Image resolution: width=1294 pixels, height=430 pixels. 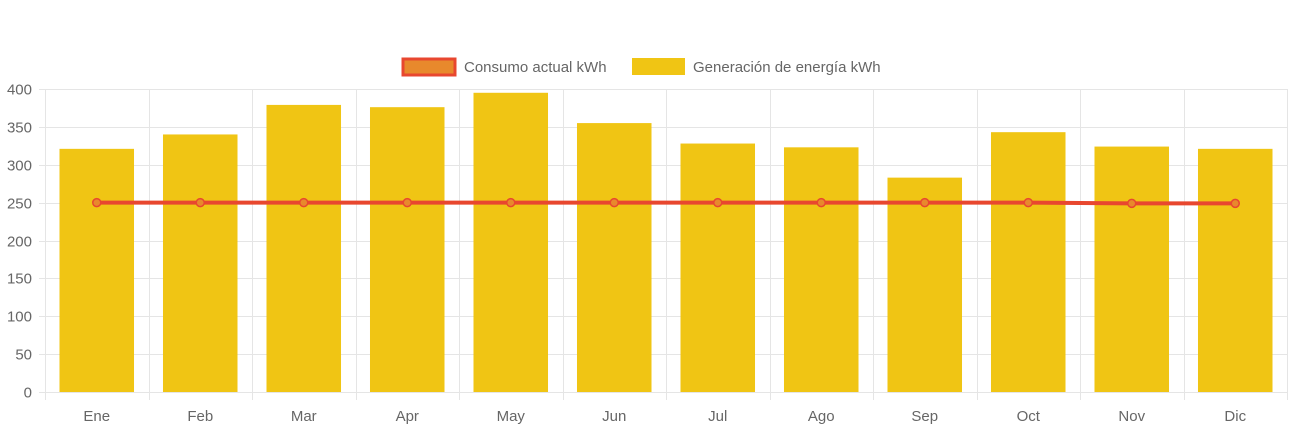 I want to click on bar-sep, so click(x=925, y=284).